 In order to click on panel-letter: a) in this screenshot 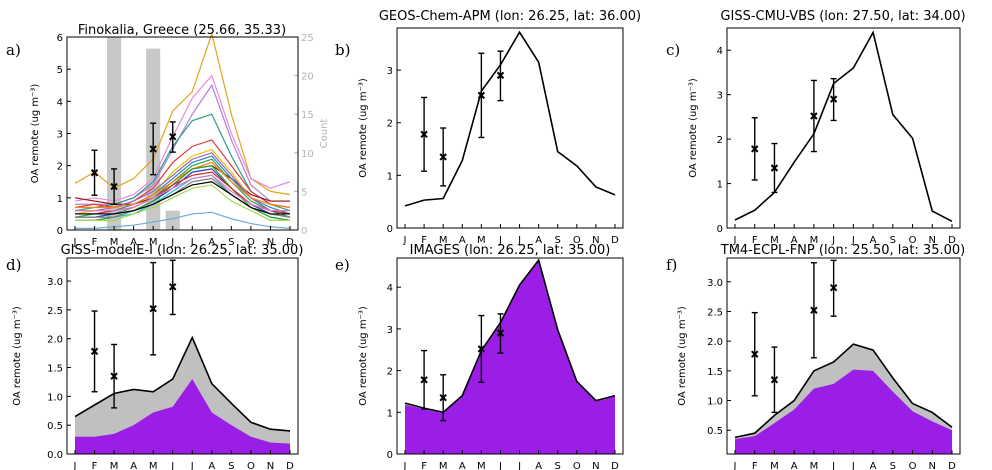, I will do `click(13, 50)`.